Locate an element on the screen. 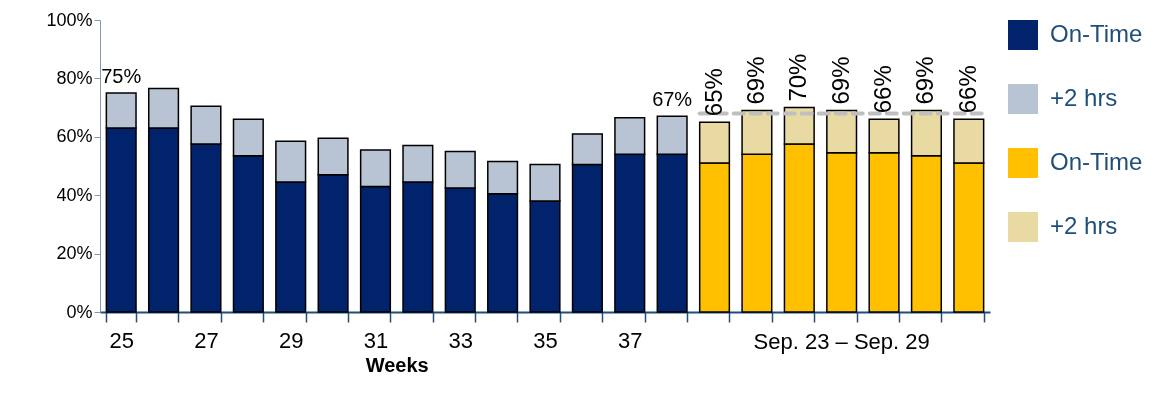  x-tick-label: 35 is located at coordinates (545, 340).